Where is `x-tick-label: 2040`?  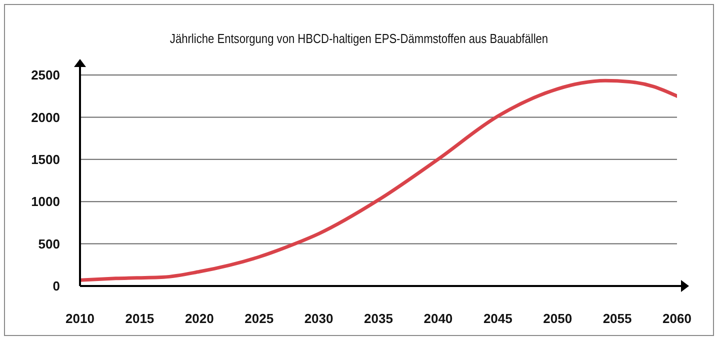 x-tick-label: 2040 is located at coordinates (438, 318).